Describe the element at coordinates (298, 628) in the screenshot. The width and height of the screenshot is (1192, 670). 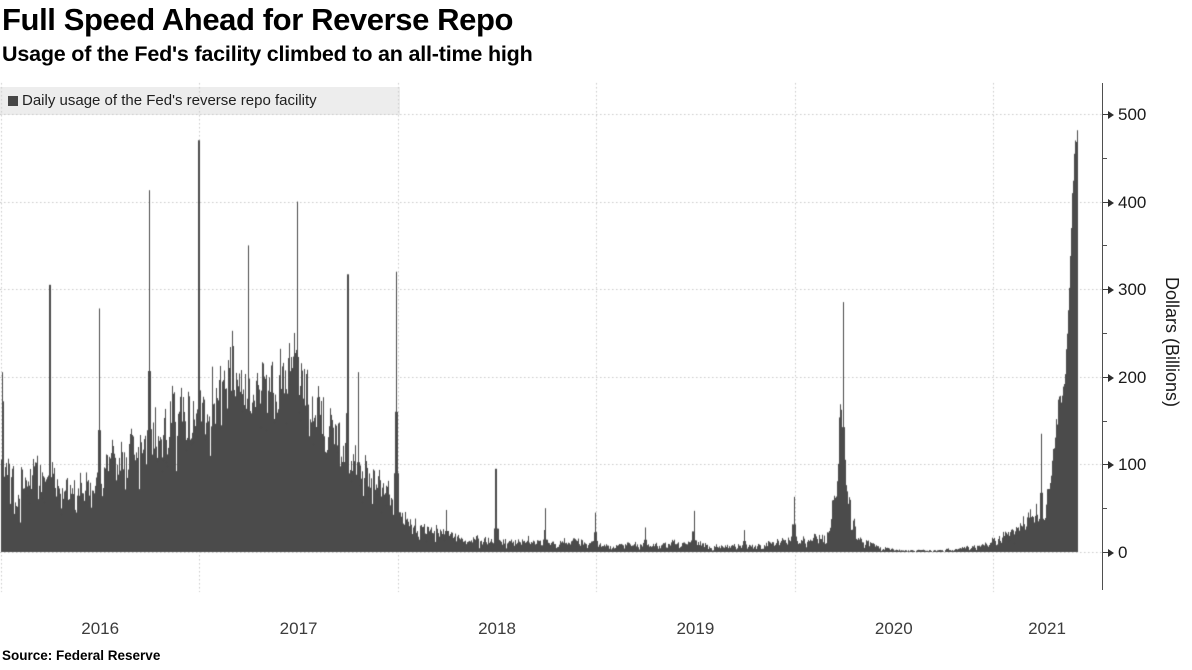
I see `x-axis-year-label: 2017` at that location.